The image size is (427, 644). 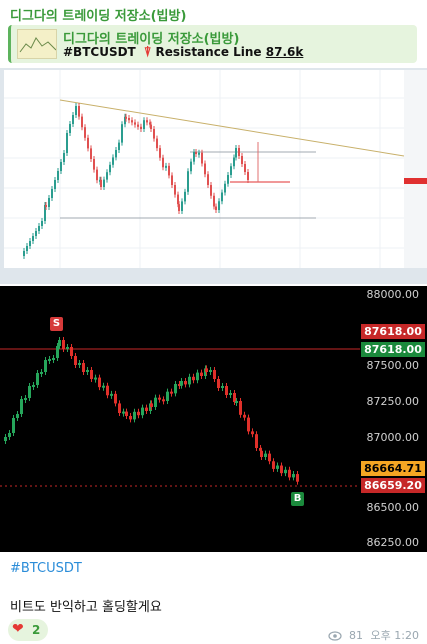 What do you see at coordinates (56, 324) in the screenshot?
I see `sell-signal-badge: S` at bounding box center [56, 324].